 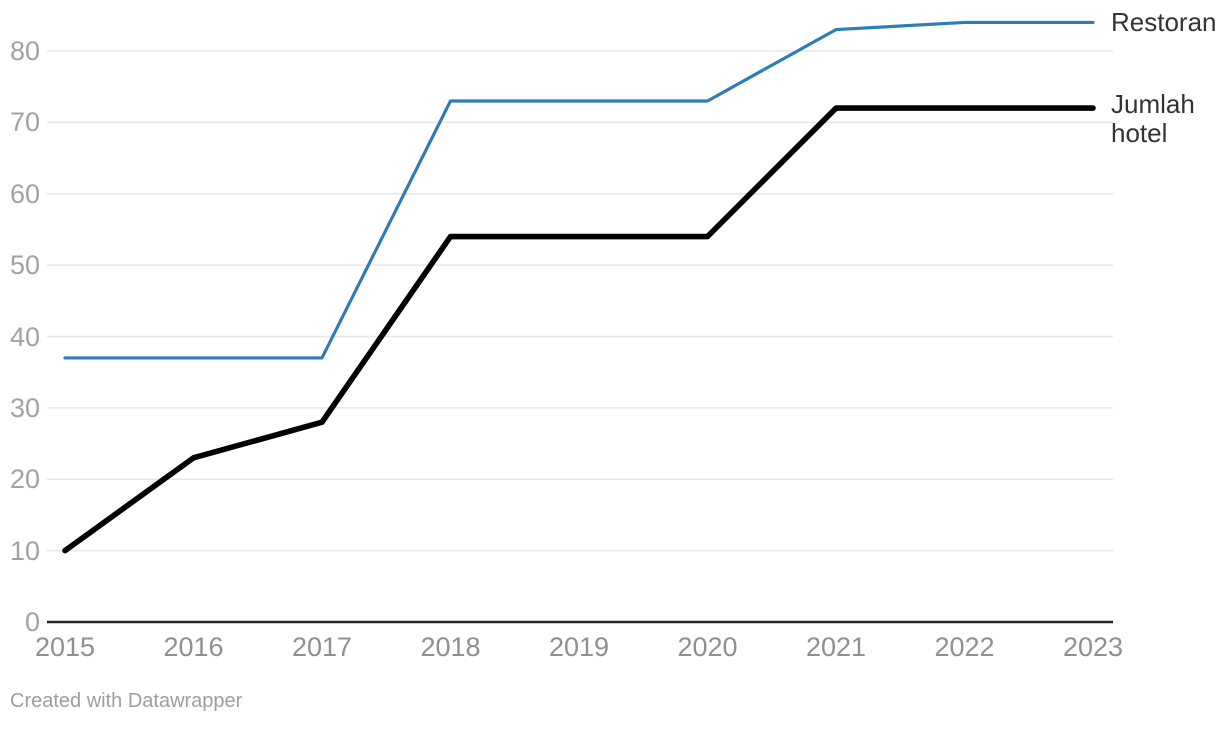 What do you see at coordinates (24, 265) in the screenshot?
I see `y-tick-label: 50` at bounding box center [24, 265].